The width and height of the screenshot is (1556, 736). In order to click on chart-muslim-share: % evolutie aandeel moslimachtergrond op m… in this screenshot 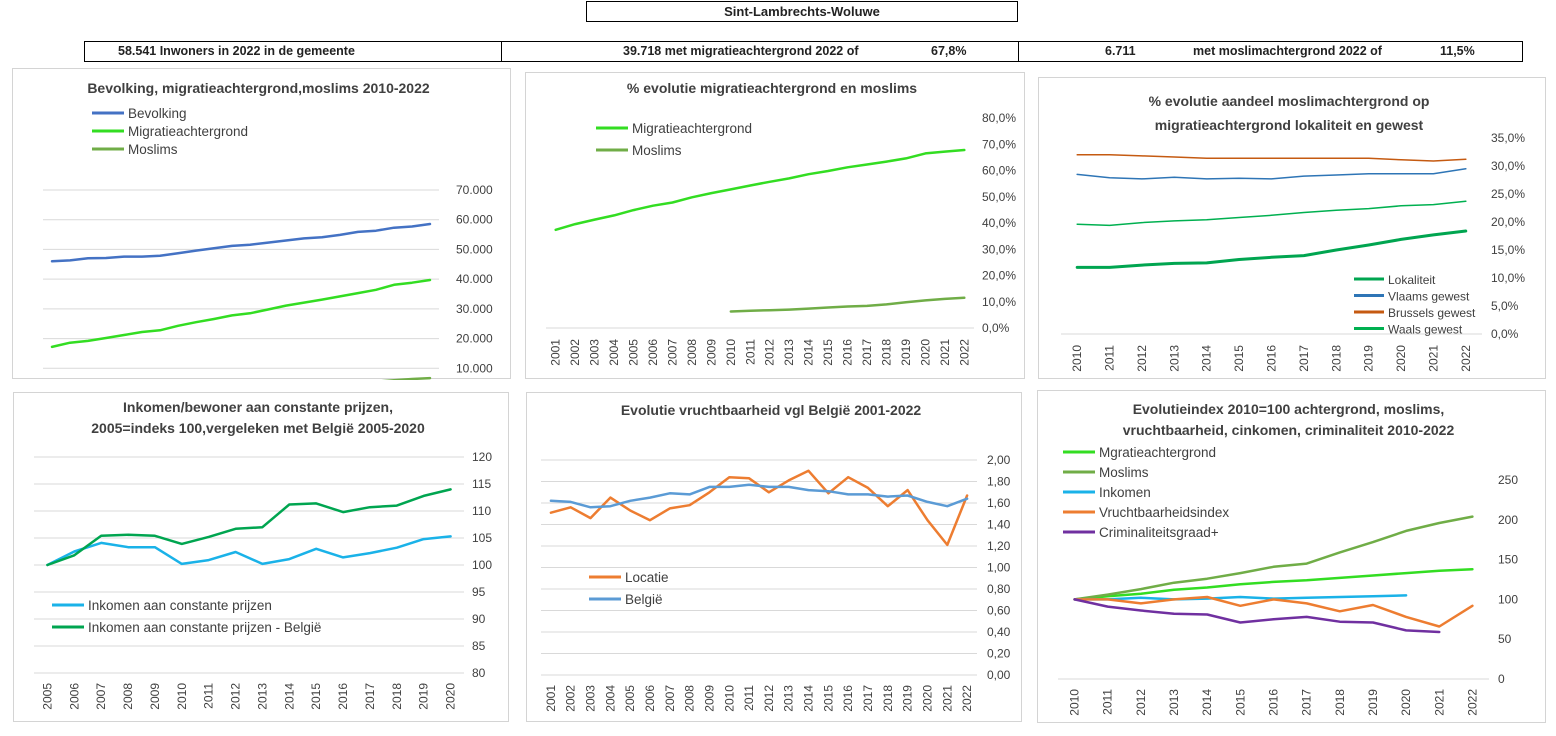, I will do `click(1292, 228)`.